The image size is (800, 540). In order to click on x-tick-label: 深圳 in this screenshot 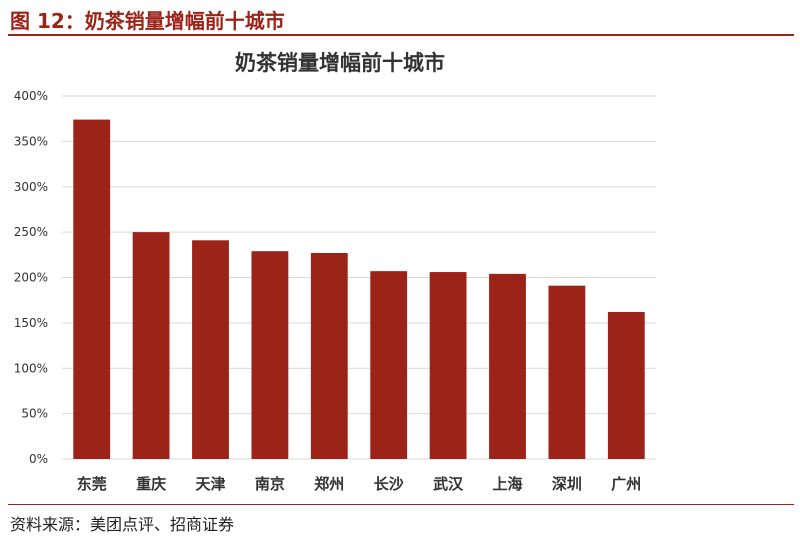, I will do `click(567, 484)`.